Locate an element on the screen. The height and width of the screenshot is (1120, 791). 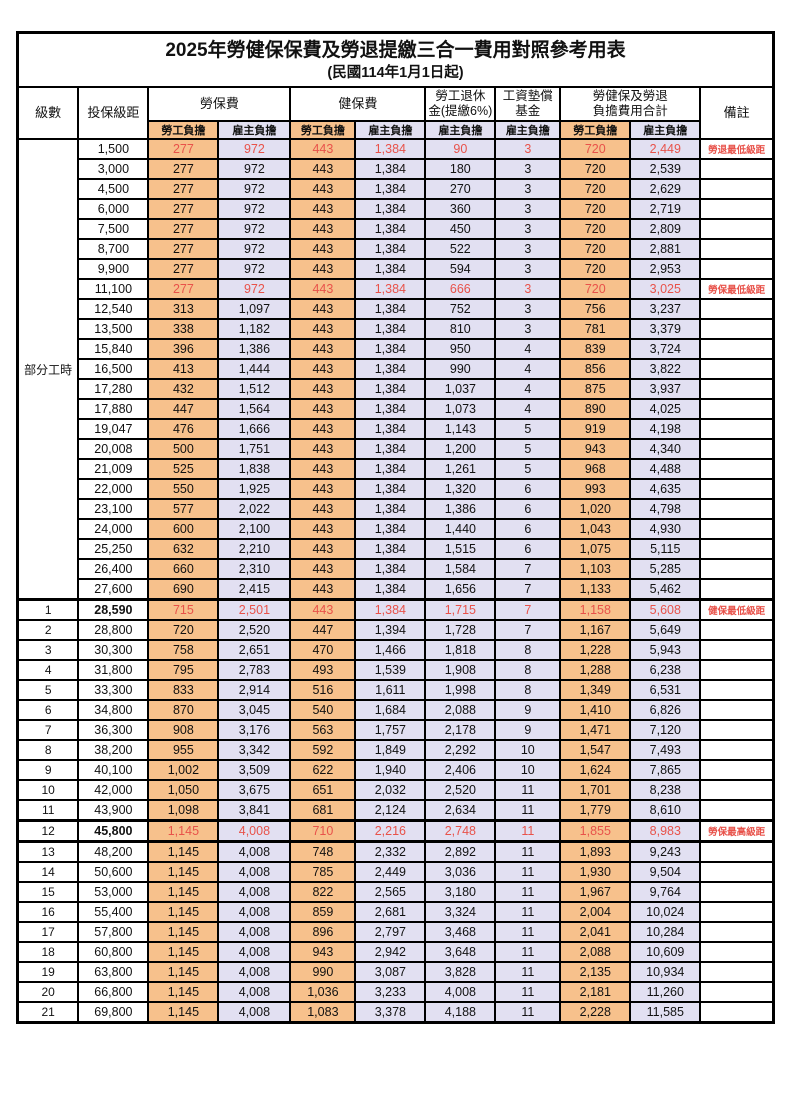
value-cell: 2,088 is located at coordinates (595, 952).